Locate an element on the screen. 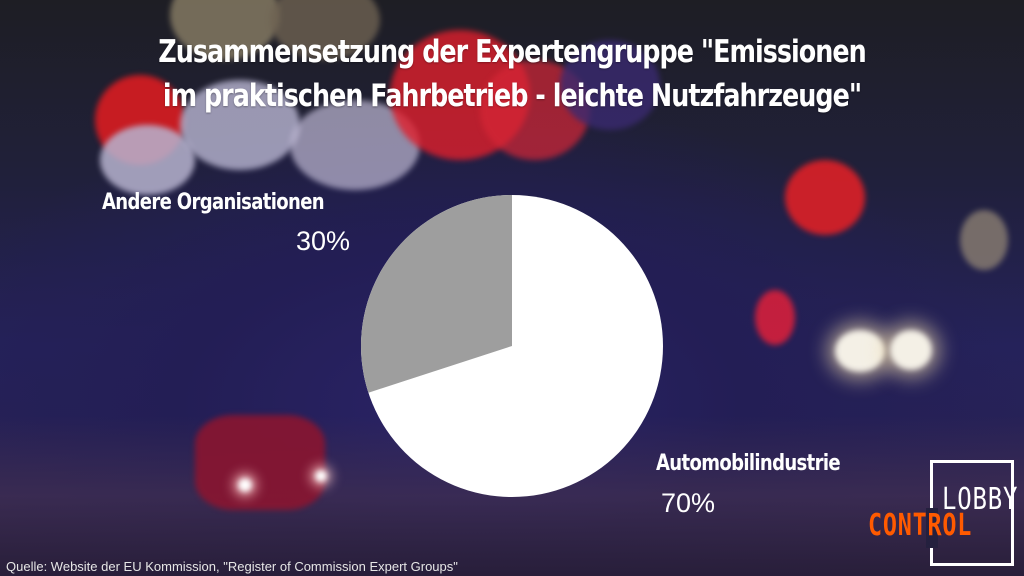  label-andere-organisationen: Andere Organisationen is located at coordinates (213, 202).